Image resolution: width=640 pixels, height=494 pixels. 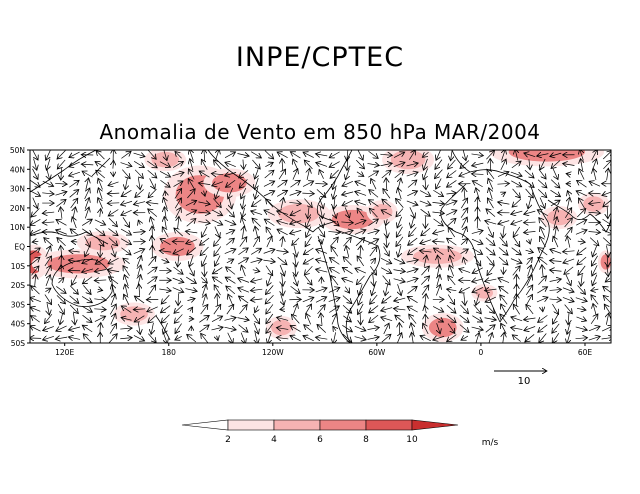 What do you see at coordinates (251, 425) in the screenshot?
I see `colorbar-segment` at bounding box center [251, 425].